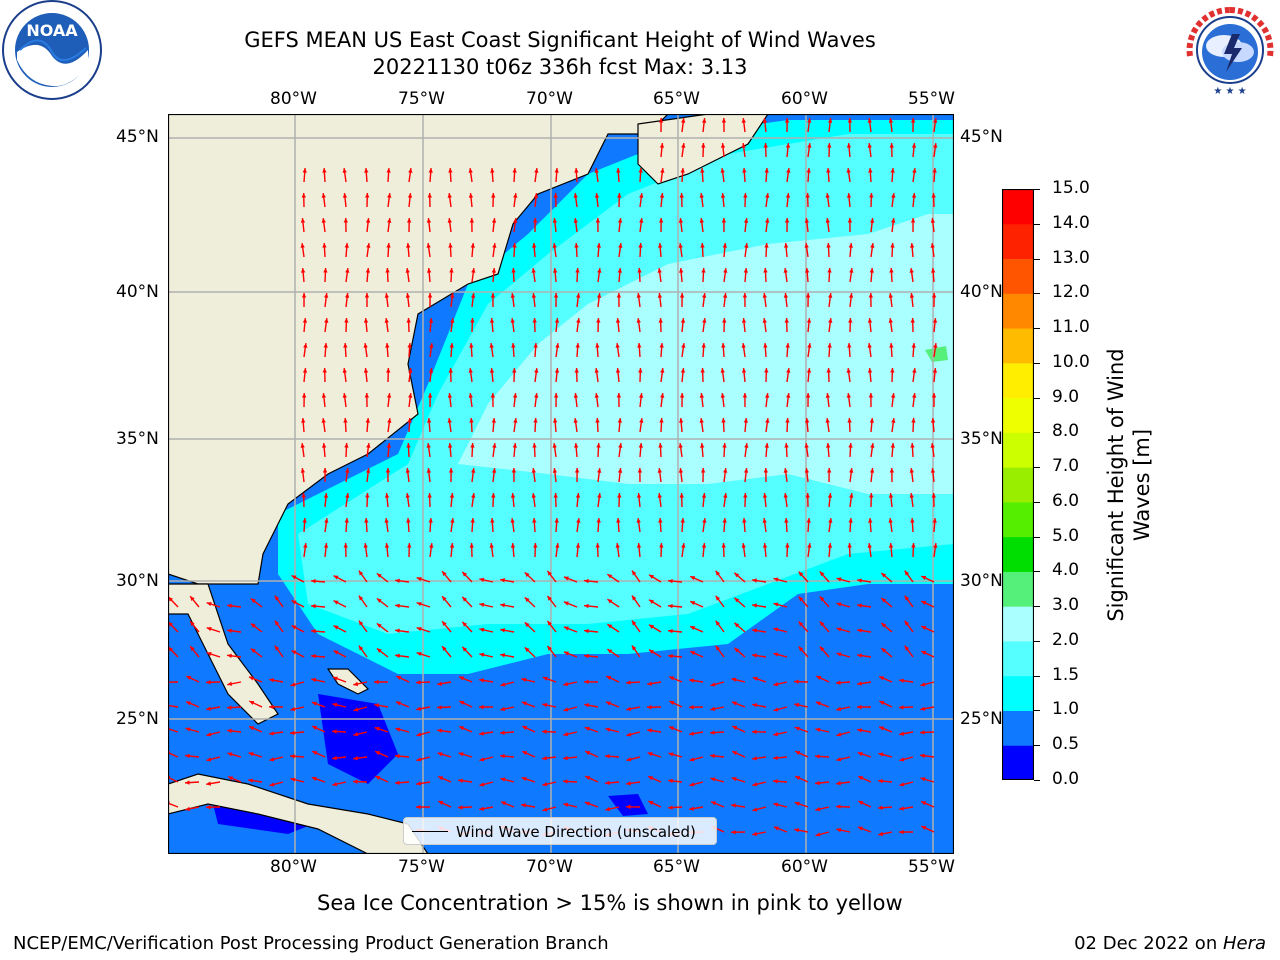 This screenshot has width=1280, height=960. Describe the element at coordinates (1037, 641) in the screenshot. I see `colorbar-tick-mark` at that location.